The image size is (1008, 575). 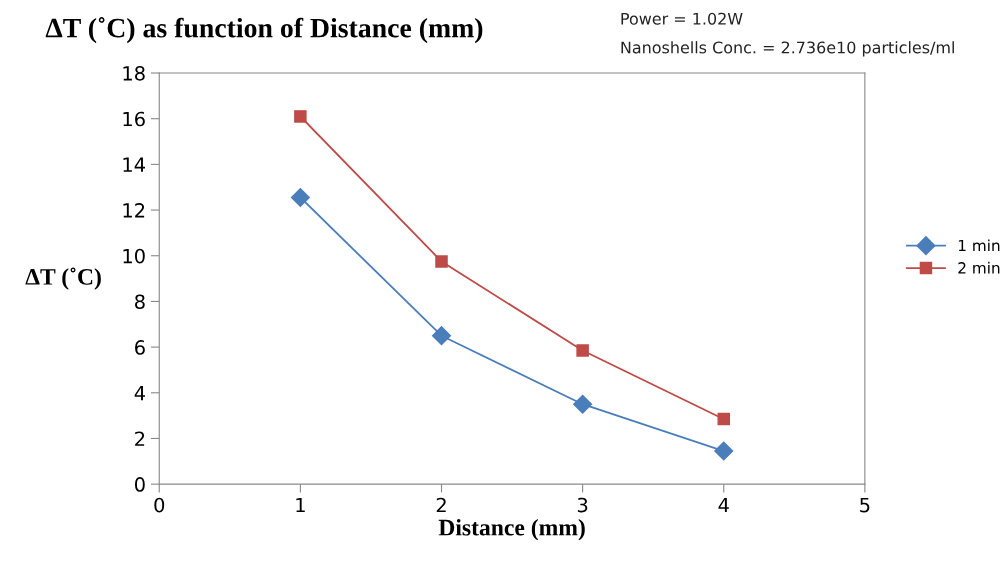 I want to click on y-axis-title: ΔT (˚C), so click(x=63, y=278).